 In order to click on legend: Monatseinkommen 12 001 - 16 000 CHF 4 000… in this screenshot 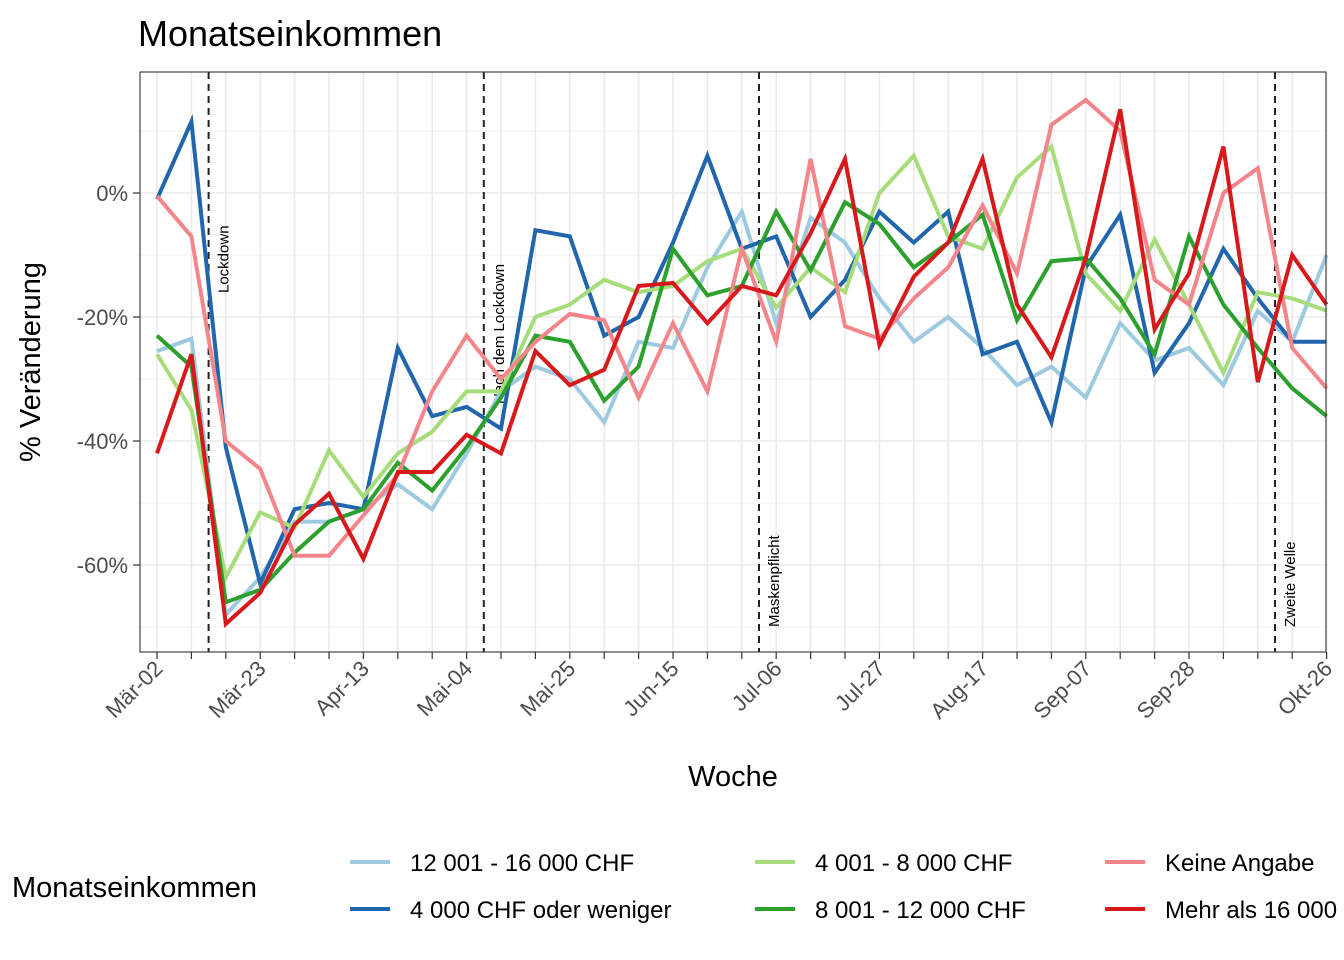, I will do `click(678, 887)`.